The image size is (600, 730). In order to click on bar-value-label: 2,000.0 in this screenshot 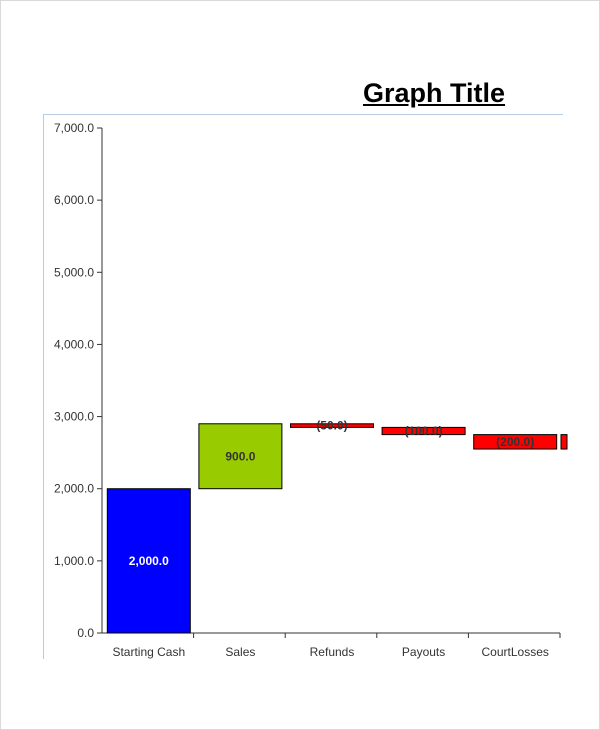, I will do `click(149, 561)`.